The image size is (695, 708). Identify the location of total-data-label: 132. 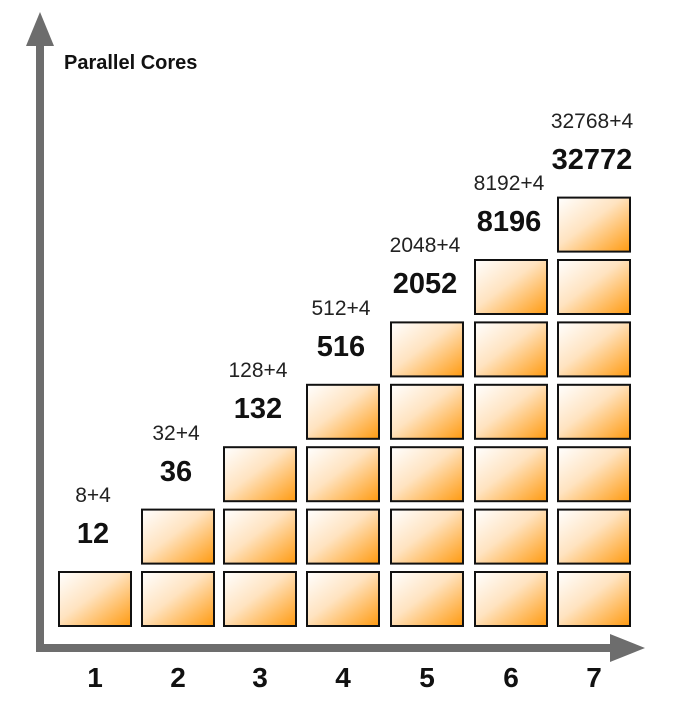
(258, 409).